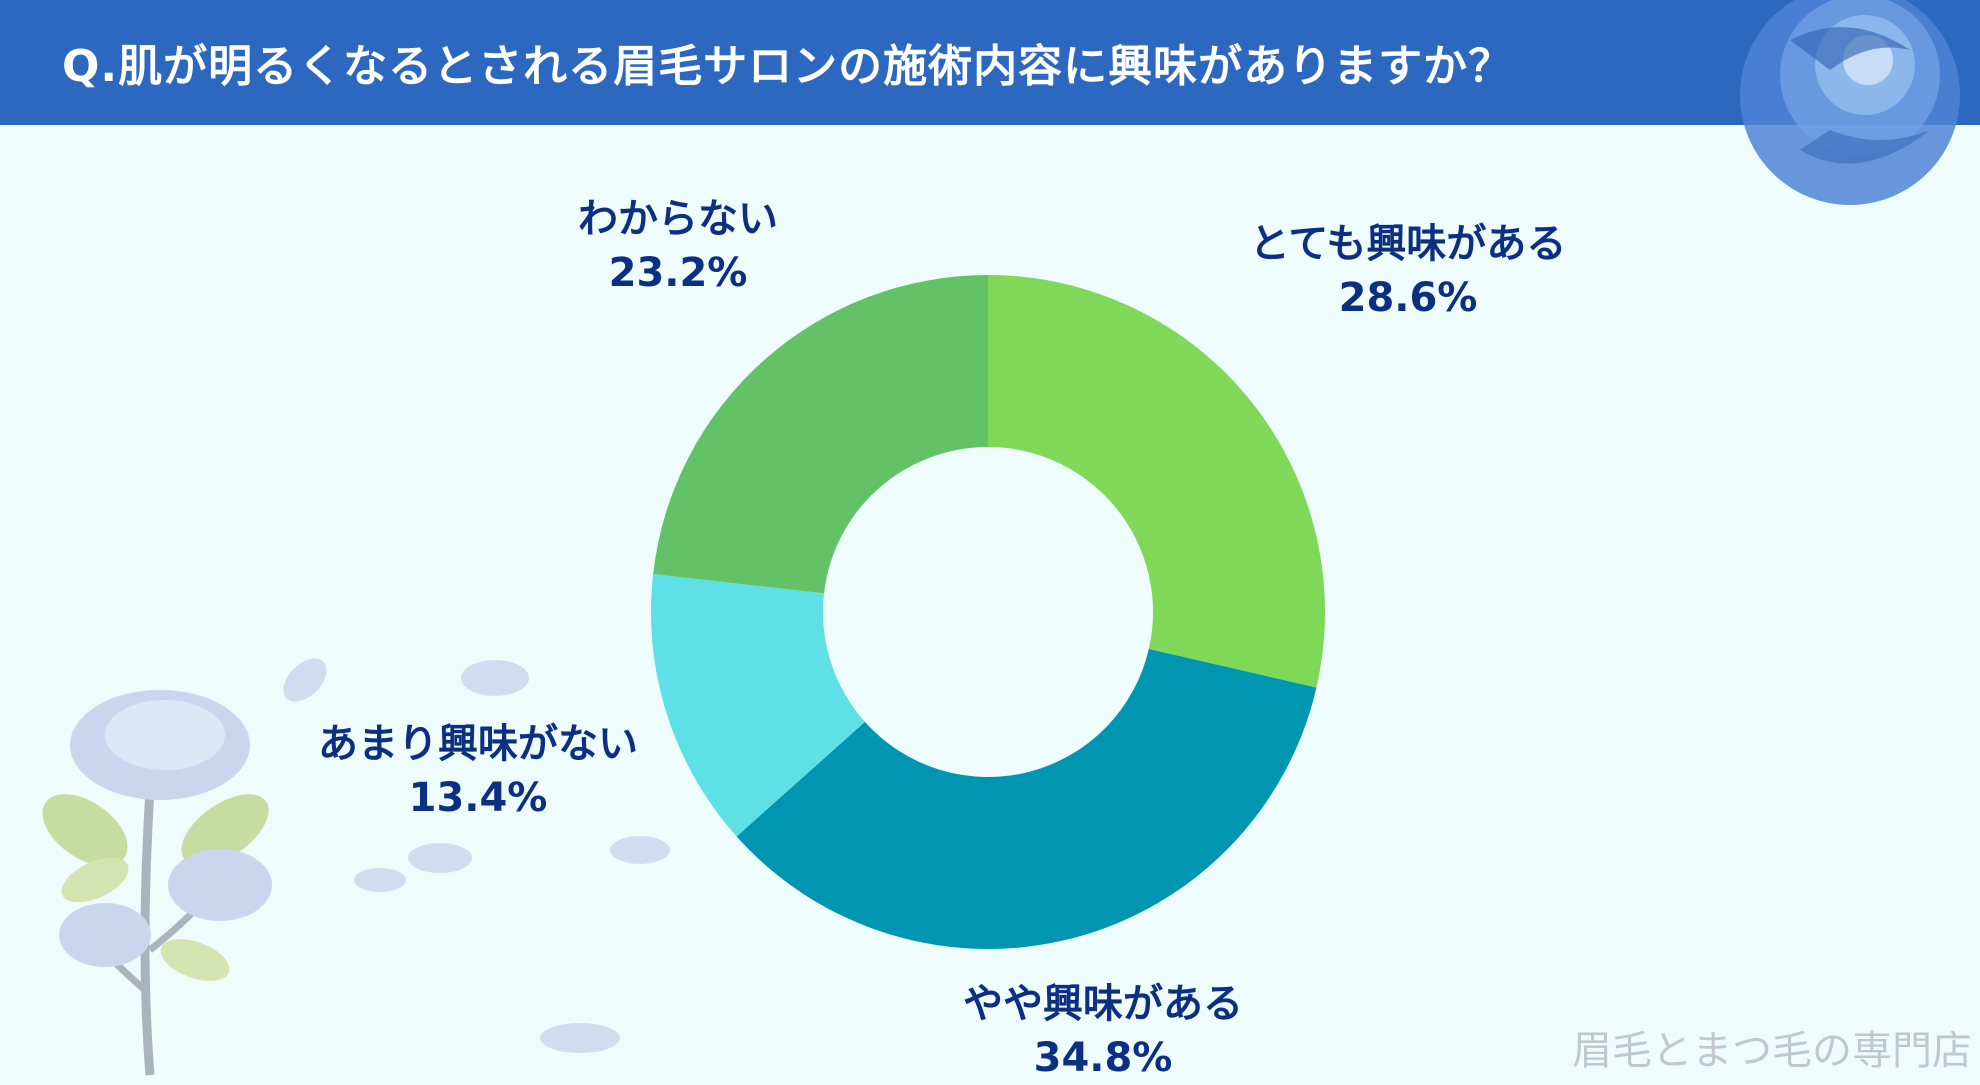 This screenshot has height=1085, width=1980. Describe the element at coordinates (678, 246) in the screenshot. I see `slice-label: わからない 23.2%` at that location.